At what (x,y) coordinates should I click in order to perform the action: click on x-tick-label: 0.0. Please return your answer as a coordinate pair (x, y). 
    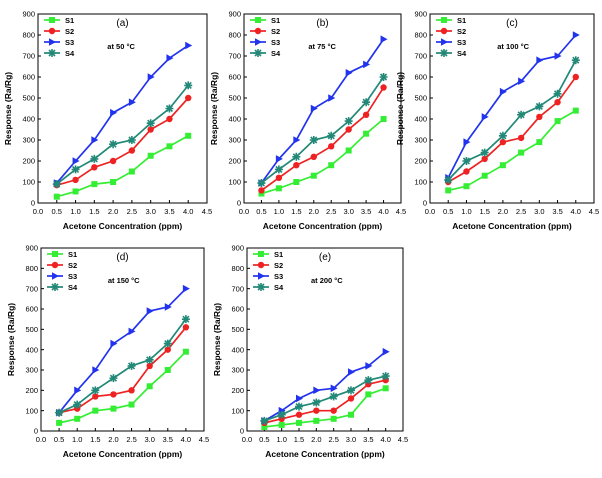
    Looking at the image, I should click on (430, 211).